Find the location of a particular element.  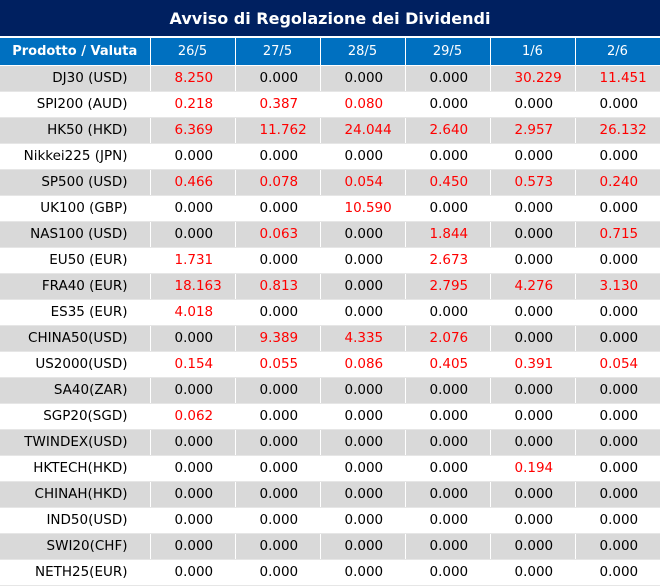

table-row: SA40(ZAR) 0.000 0.000 0.000 0.000 0.000 0.000 is located at coordinates (330, 390).